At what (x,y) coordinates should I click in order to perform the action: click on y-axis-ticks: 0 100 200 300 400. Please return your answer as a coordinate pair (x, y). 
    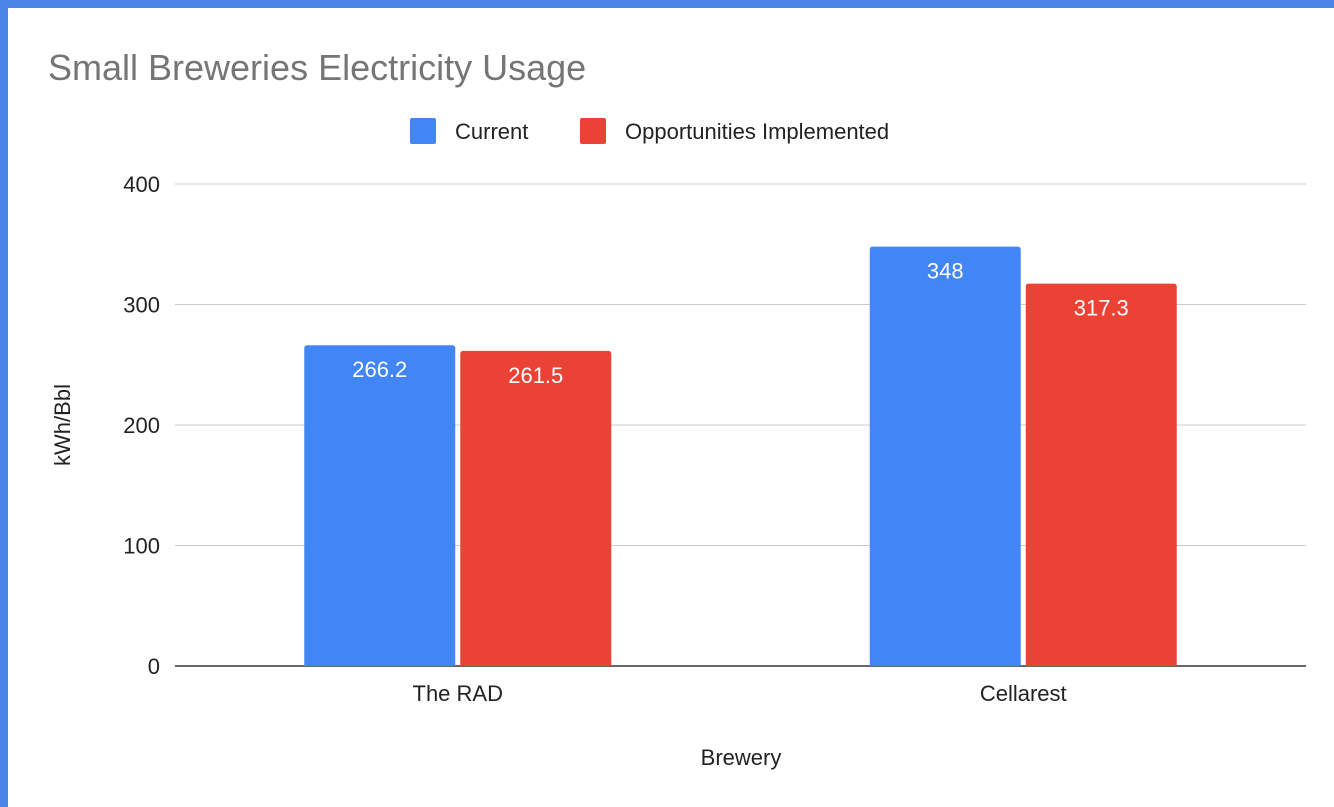
    Looking at the image, I should click on (141, 425).